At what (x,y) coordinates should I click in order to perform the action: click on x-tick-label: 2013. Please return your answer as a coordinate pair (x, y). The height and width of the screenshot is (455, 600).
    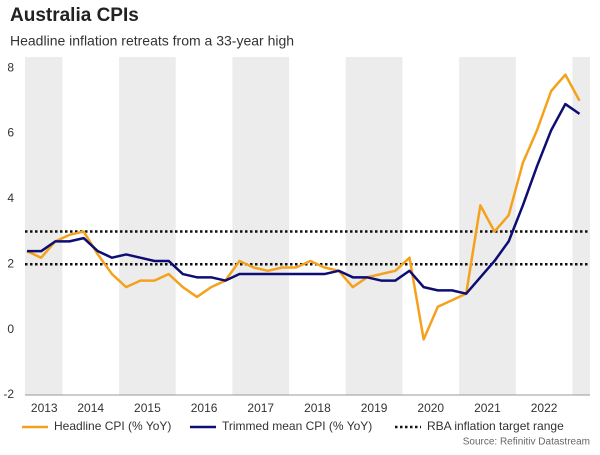
    Looking at the image, I should click on (44, 408).